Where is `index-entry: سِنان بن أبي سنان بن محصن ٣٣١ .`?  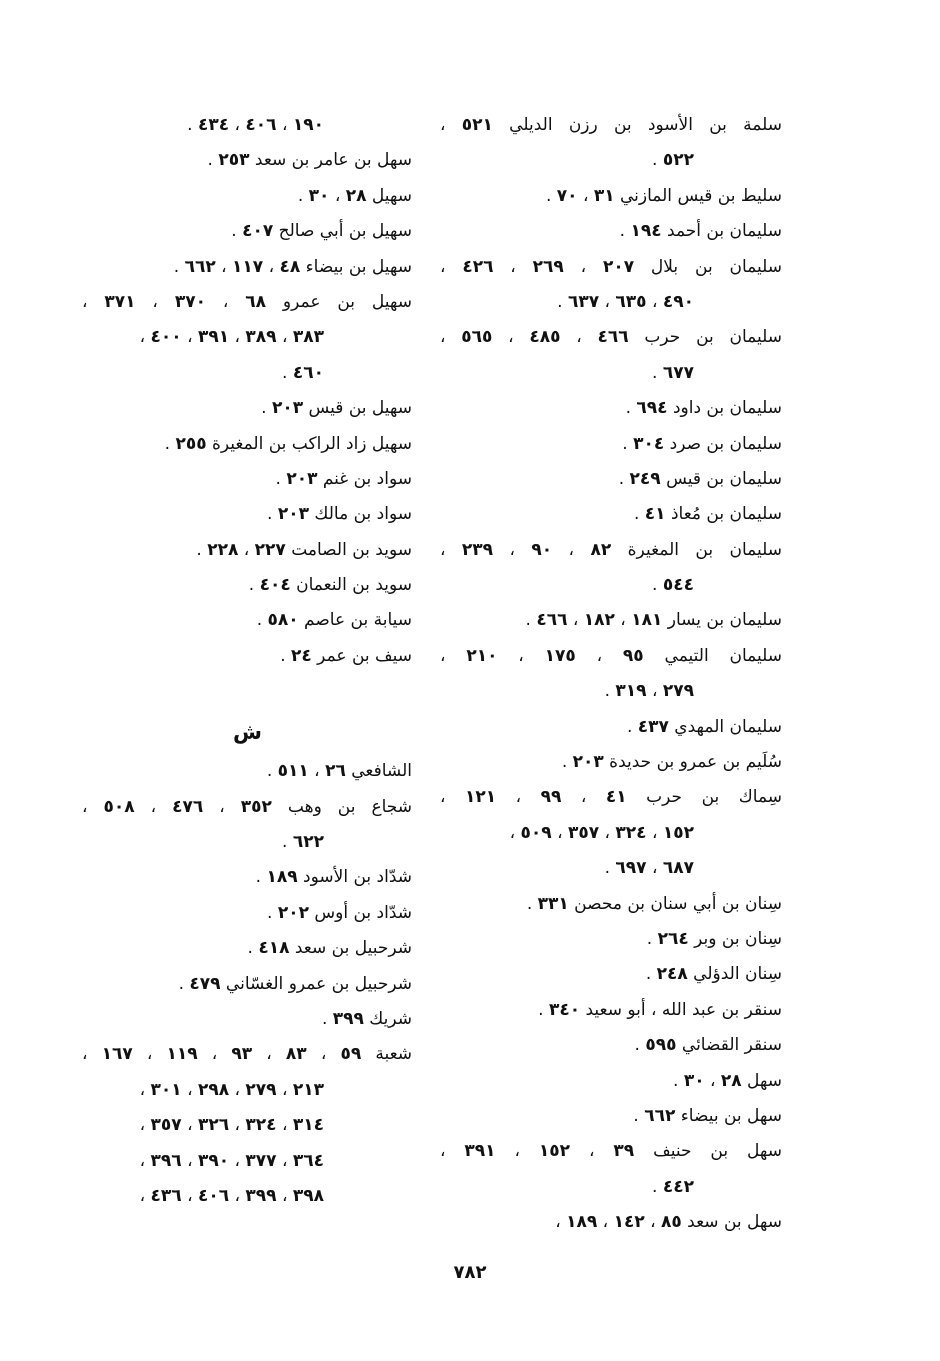
index-entry: سِنان بن أبي سنان بن محصن ٣٣١ . is located at coordinates (611, 904).